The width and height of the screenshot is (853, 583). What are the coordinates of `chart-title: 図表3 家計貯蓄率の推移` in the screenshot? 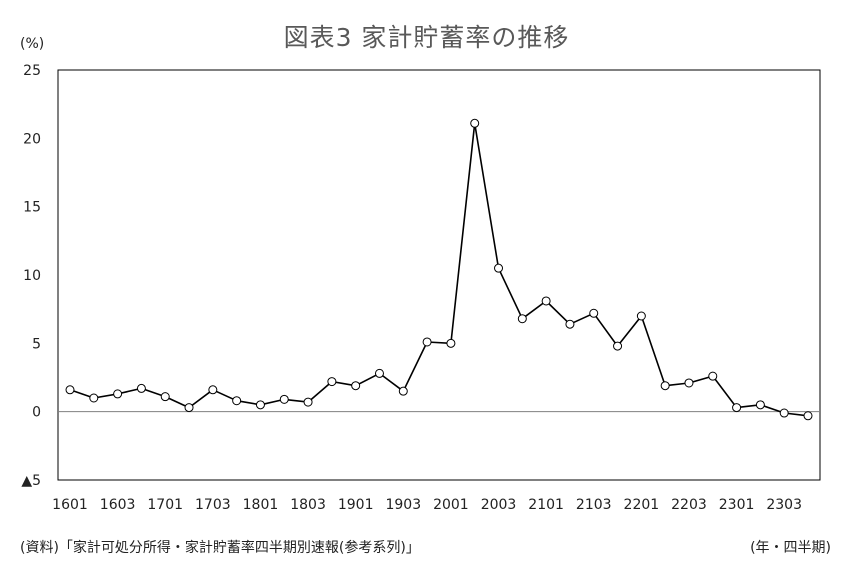 It's located at (426, 37).